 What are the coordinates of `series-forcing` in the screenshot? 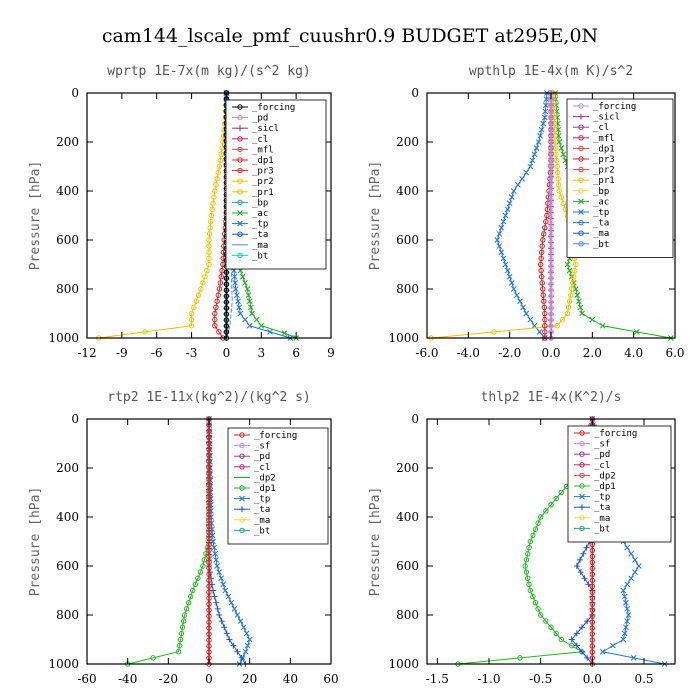 It's located at (209, 541).